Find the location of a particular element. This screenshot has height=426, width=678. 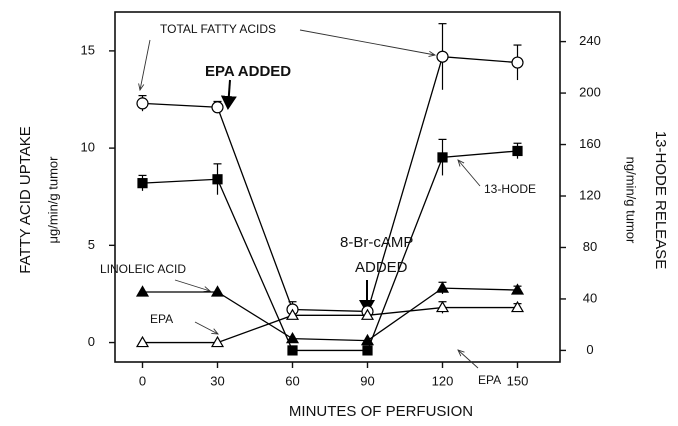

y-tick-label: 10 is located at coordinates (88, 147).